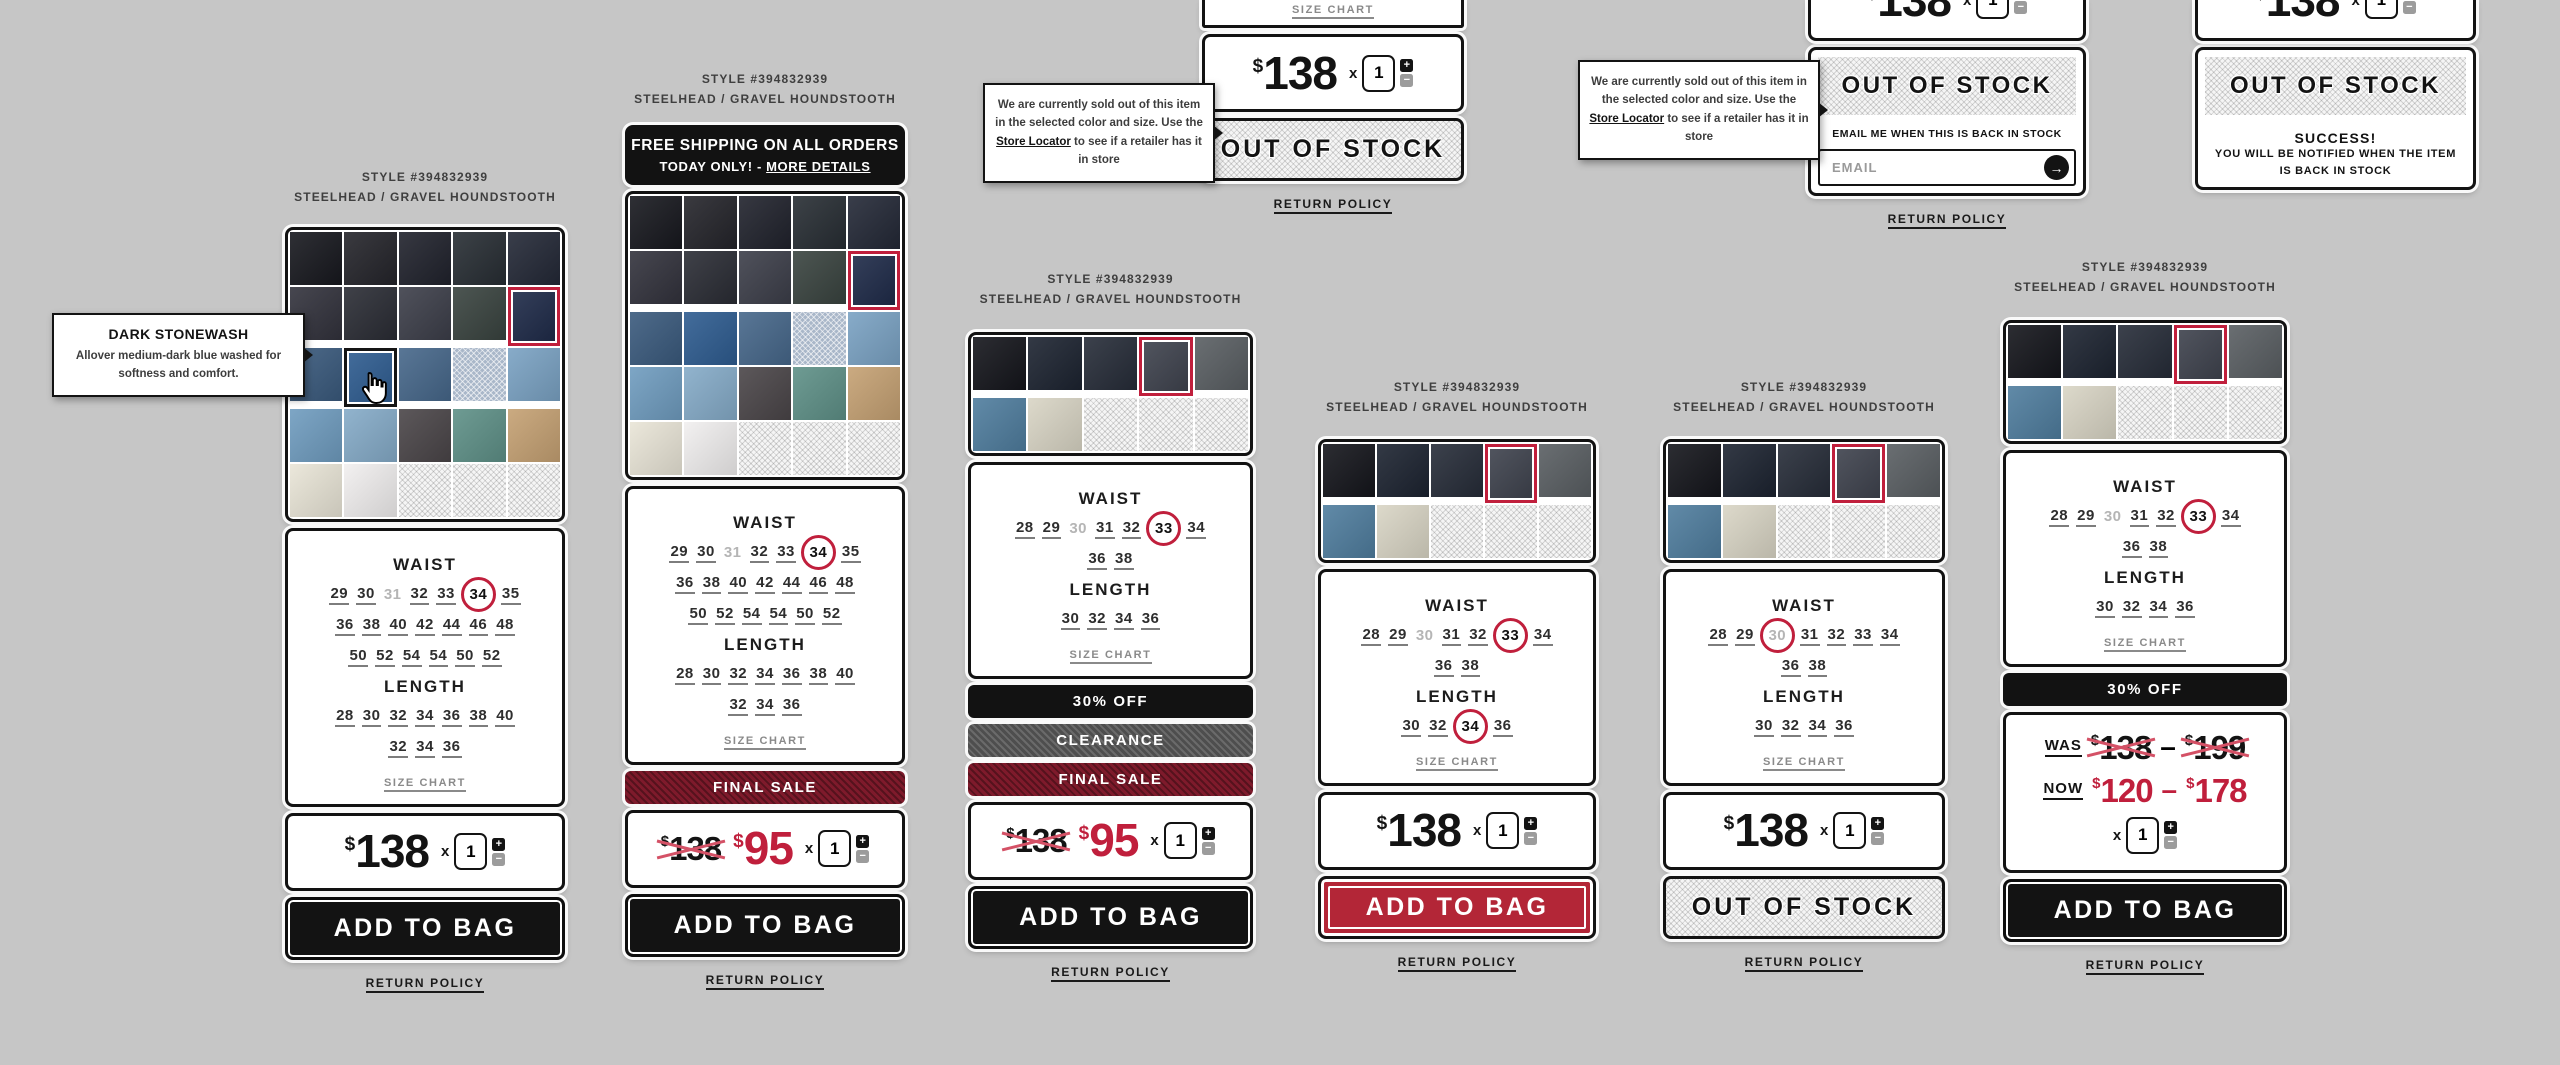 The width and height of the screenshot is (2560, 1065). What do you see at coordinates (1110, 917) in the screenshot?
I see `add-to-bag-button: ADD TO BAG` at bounding box center [1110, 917].